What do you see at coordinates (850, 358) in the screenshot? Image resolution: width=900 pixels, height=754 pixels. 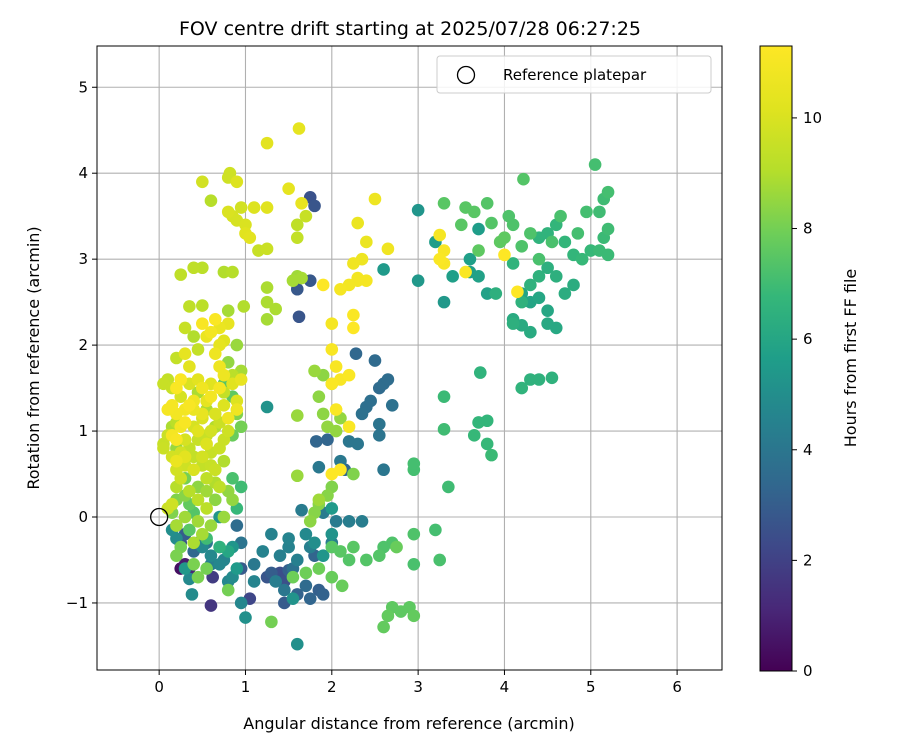 I see `colorbar-label: Hours from first FF file` at bounding box center [850, 358].